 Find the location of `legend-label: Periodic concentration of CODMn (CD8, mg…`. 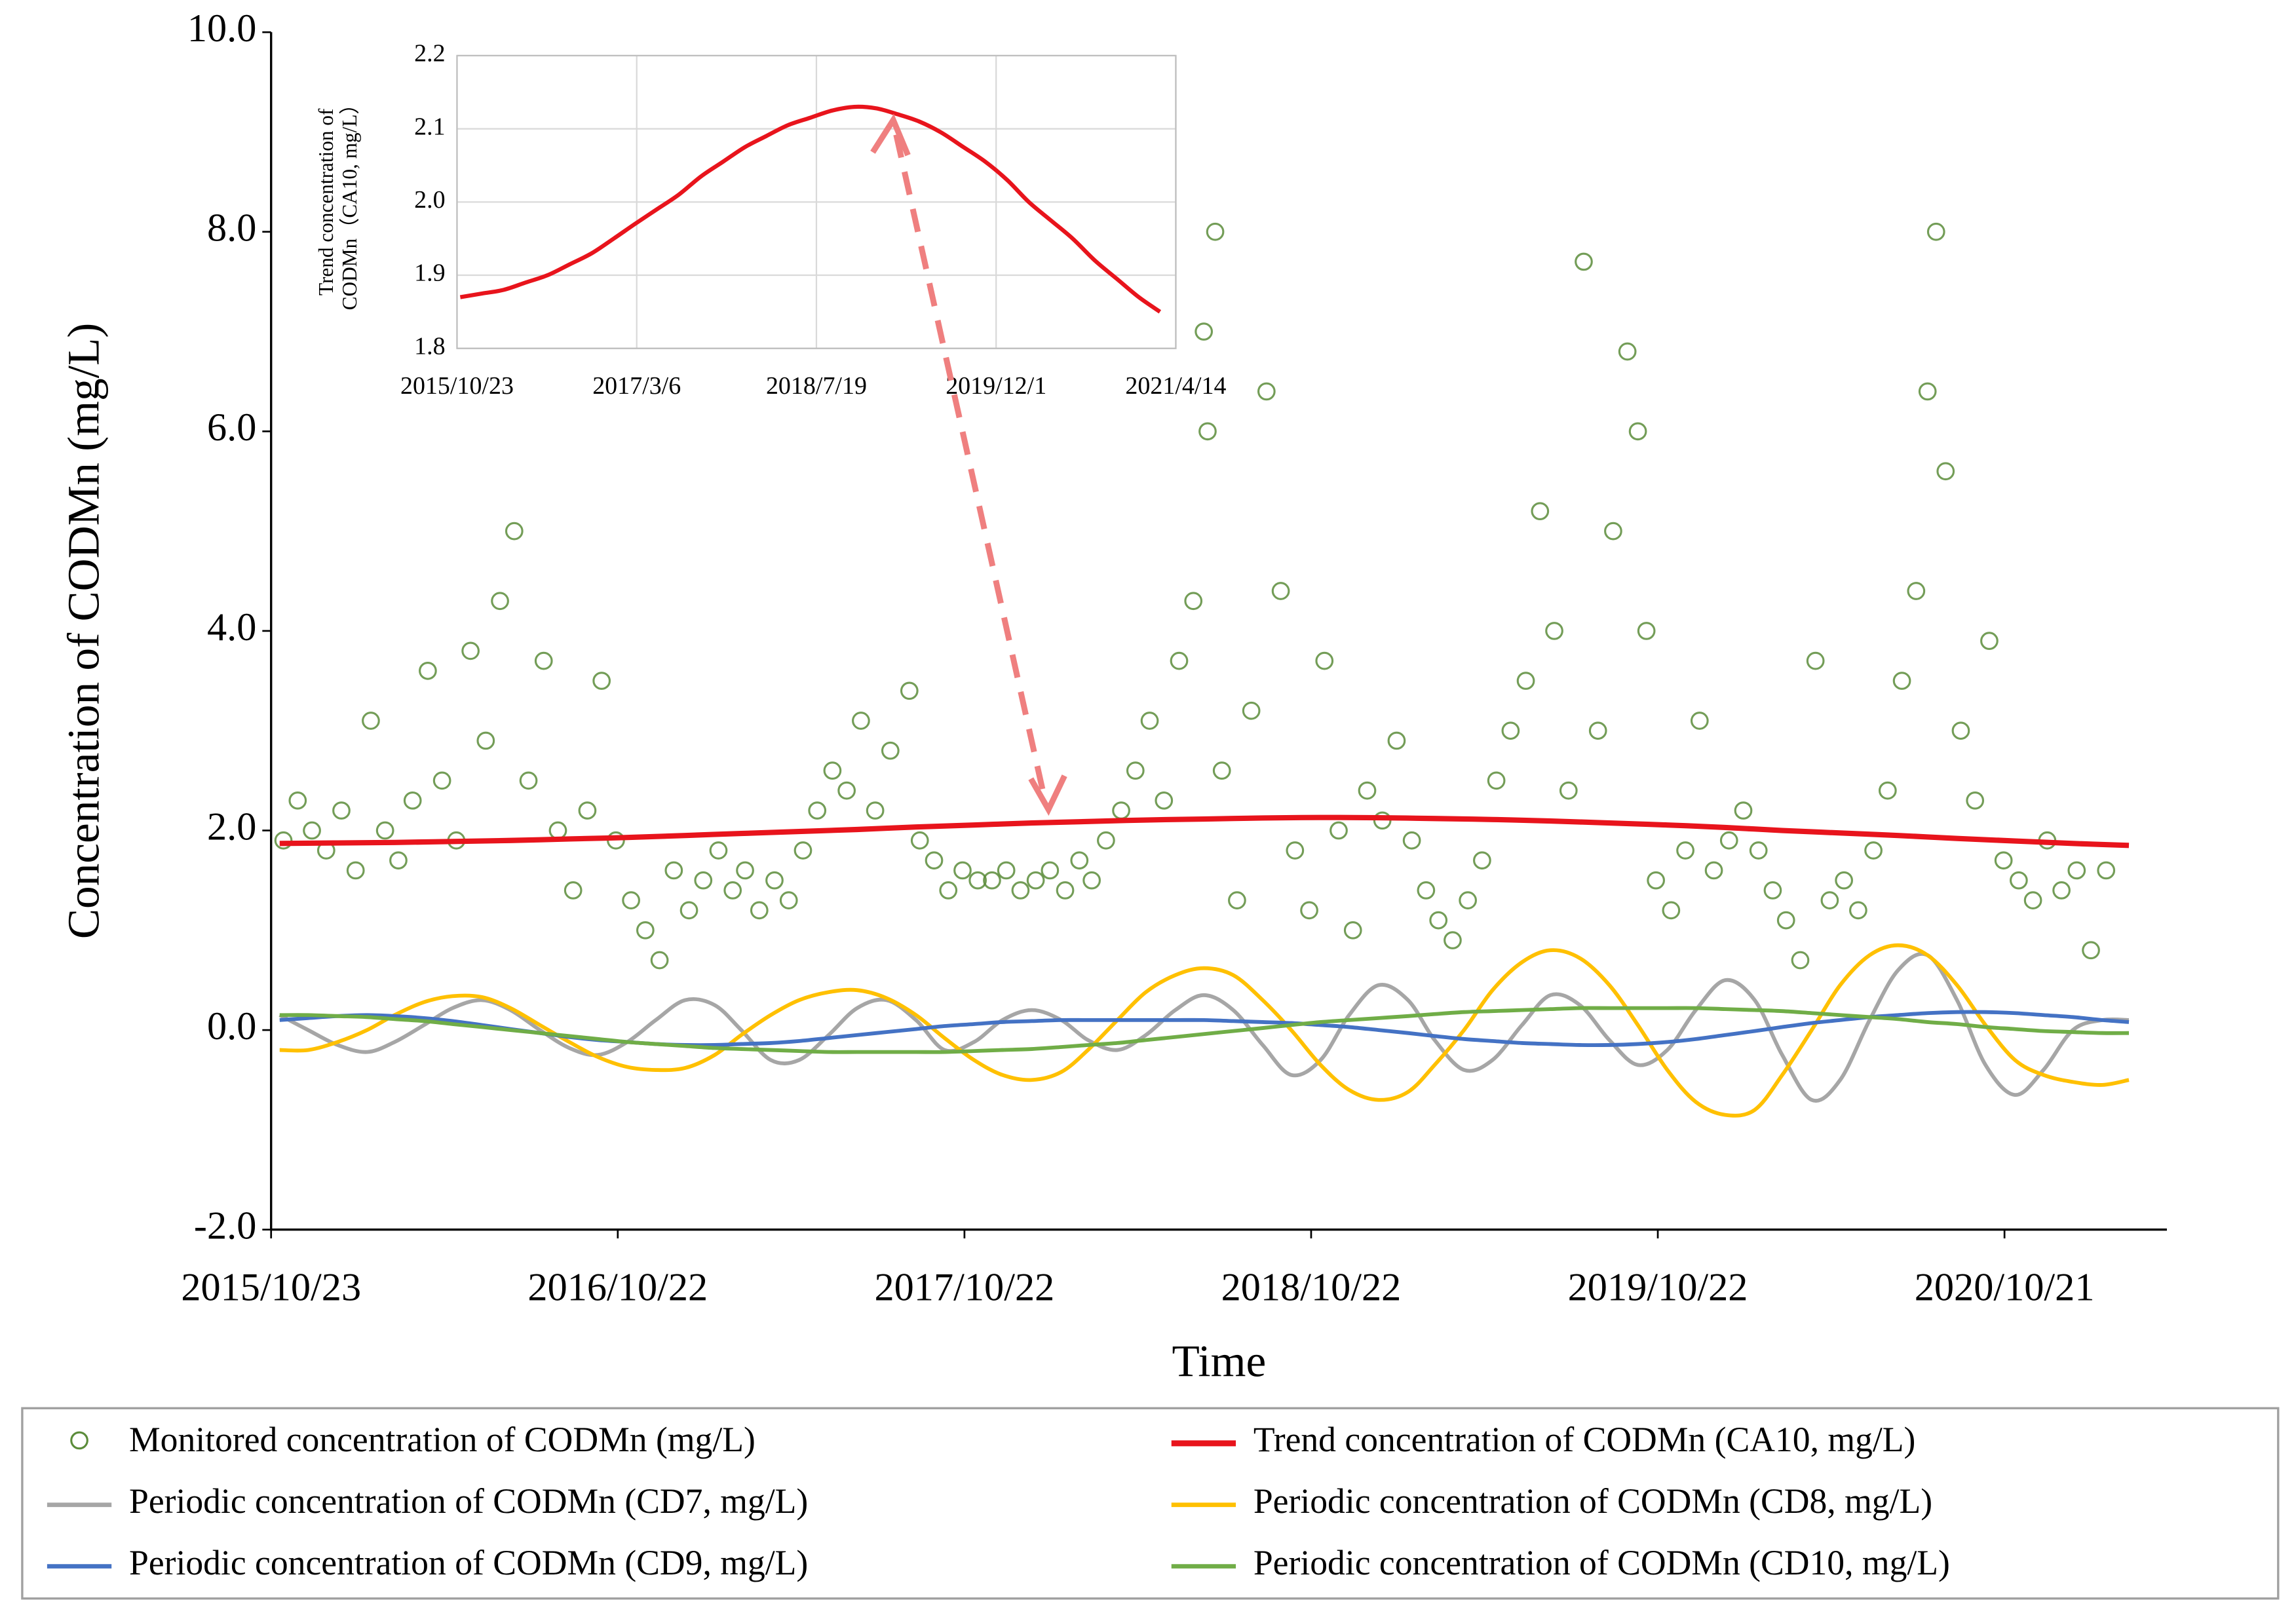

legend-label: Periodic concentration of CODMn (CD8, mg… is located at coordinates (1592, 1501).